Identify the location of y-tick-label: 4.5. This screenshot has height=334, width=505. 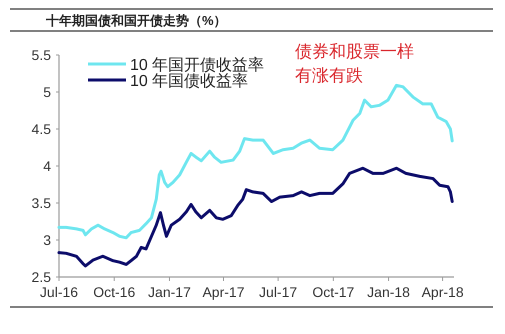
(42, 129).